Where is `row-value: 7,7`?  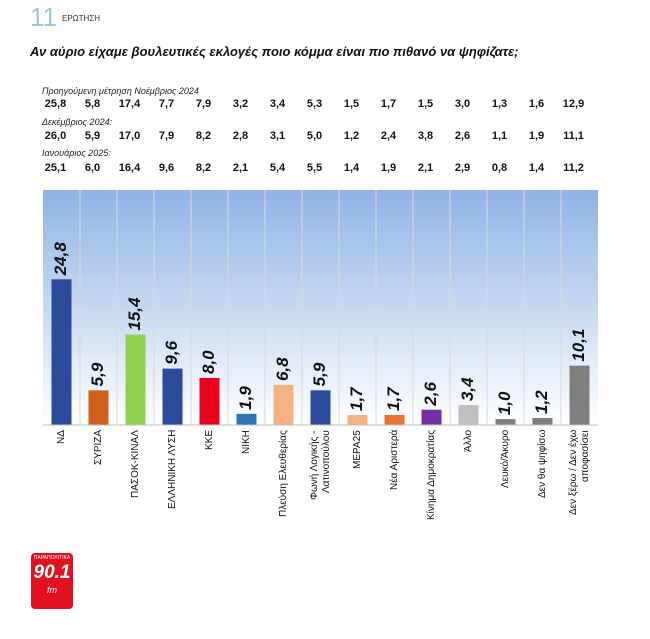
row-value: 7,7 is located at coordinates (166, 104).